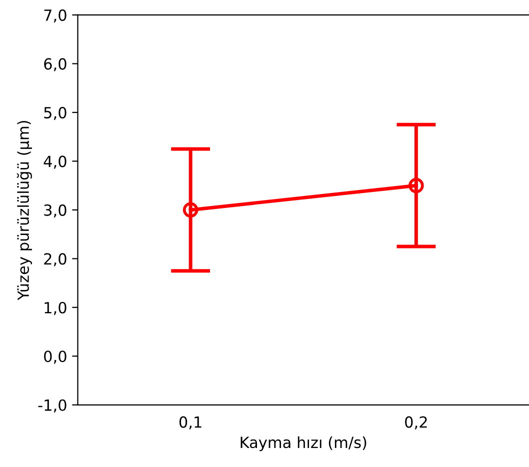 This screenshot has height=467, width=529. Describe the element at coordinates (55, 357) in the screenshot. I see `y-tick-label: 0,0` at that location.